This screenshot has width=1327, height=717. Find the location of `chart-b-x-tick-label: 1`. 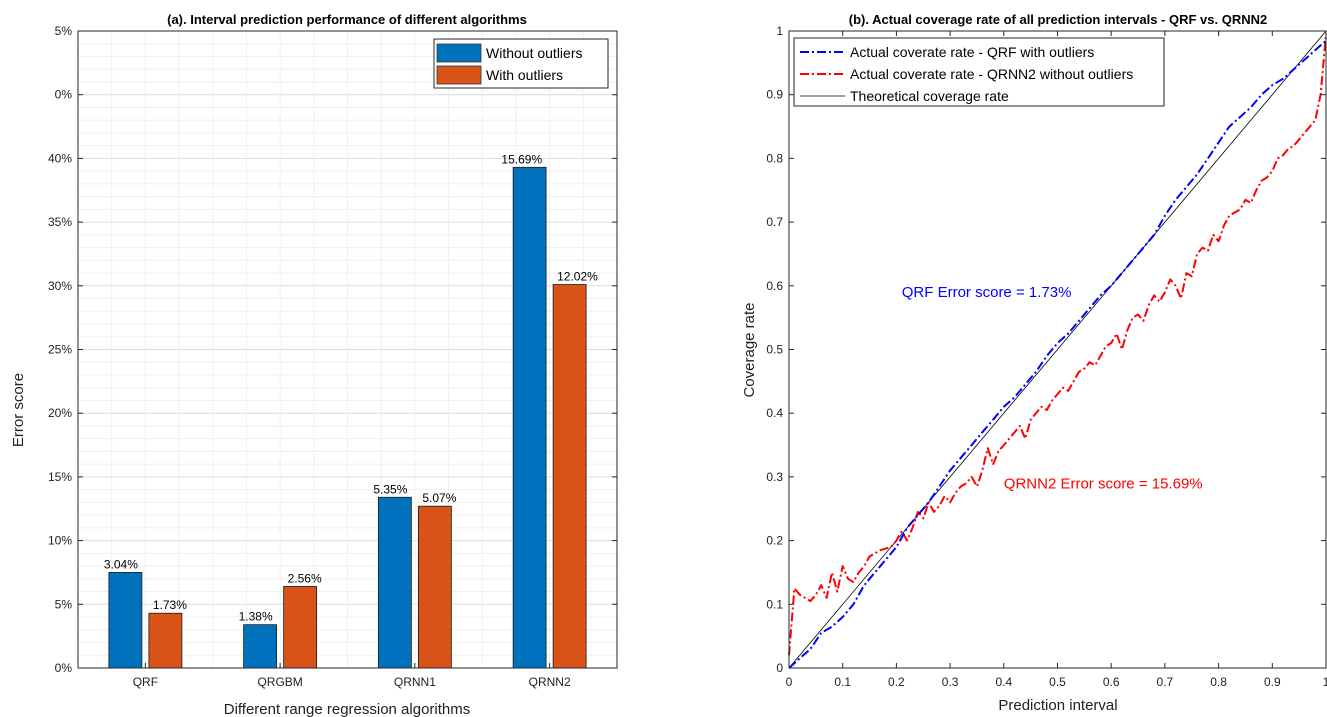

chart-b-x-tick-label: 1 is located at coordinates (1325, 682).